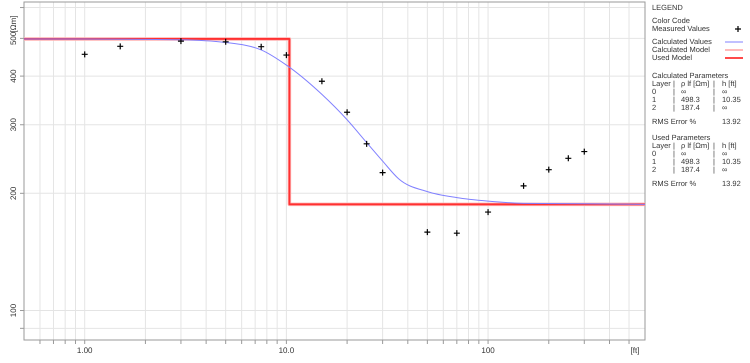  What do you see at coordinates (13, 310) in the screenshot?
I see `y-tick-label: 100` at bounding box center [13, 310].